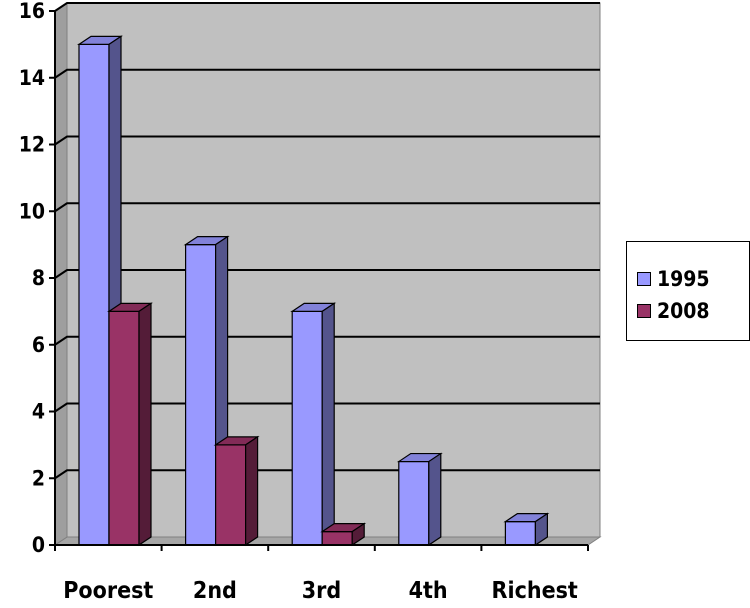  What do you see at coordinates (321, 574) in the screenshot?
I see `x-axis-categories: Poorest 2nd 3rd 4th Richest` at bounding box center [321, 574].